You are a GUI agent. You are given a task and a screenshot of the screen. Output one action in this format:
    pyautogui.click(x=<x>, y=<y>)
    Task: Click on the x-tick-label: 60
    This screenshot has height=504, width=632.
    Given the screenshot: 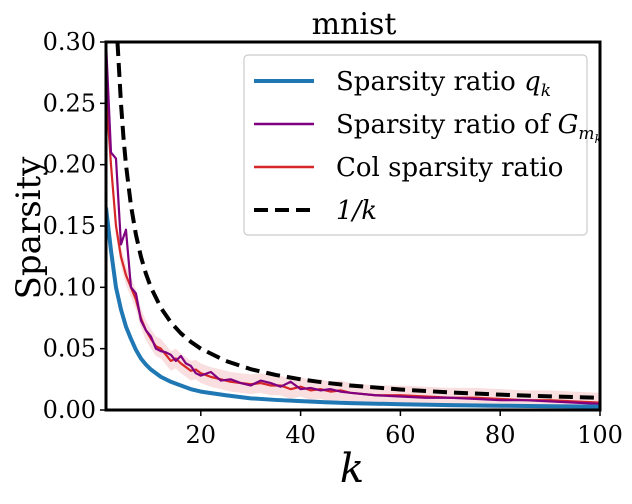 What is the action you would take?
    pyautogui.click(x=400, y=435)
    